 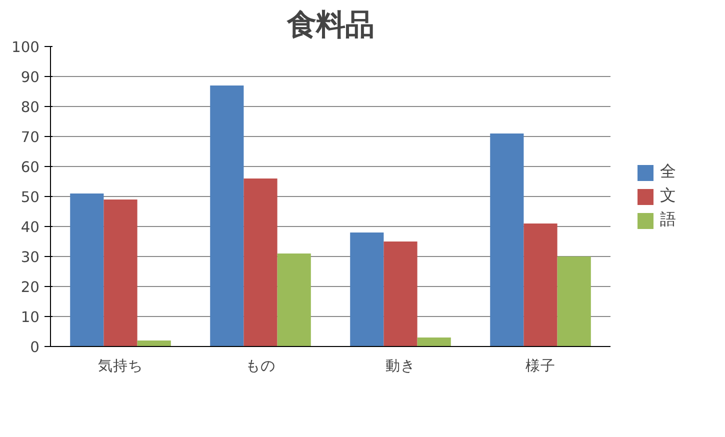 I want to click on y-tick-label: 30, so click(x=30, y=257).